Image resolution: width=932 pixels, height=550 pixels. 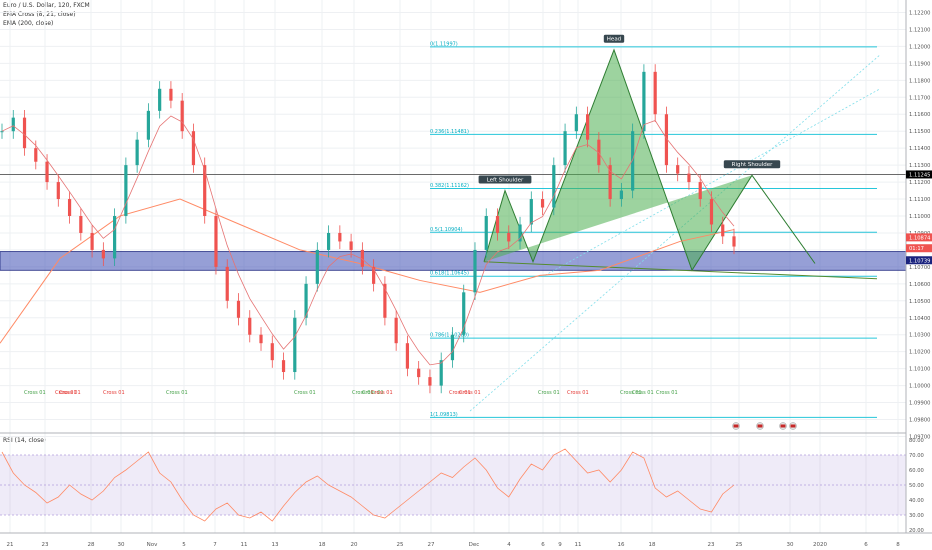 What do you see at coordinates (919, 302) in the screenshot?
I see `y-tick-label: 1.10500` at bounding box center [919, 302].